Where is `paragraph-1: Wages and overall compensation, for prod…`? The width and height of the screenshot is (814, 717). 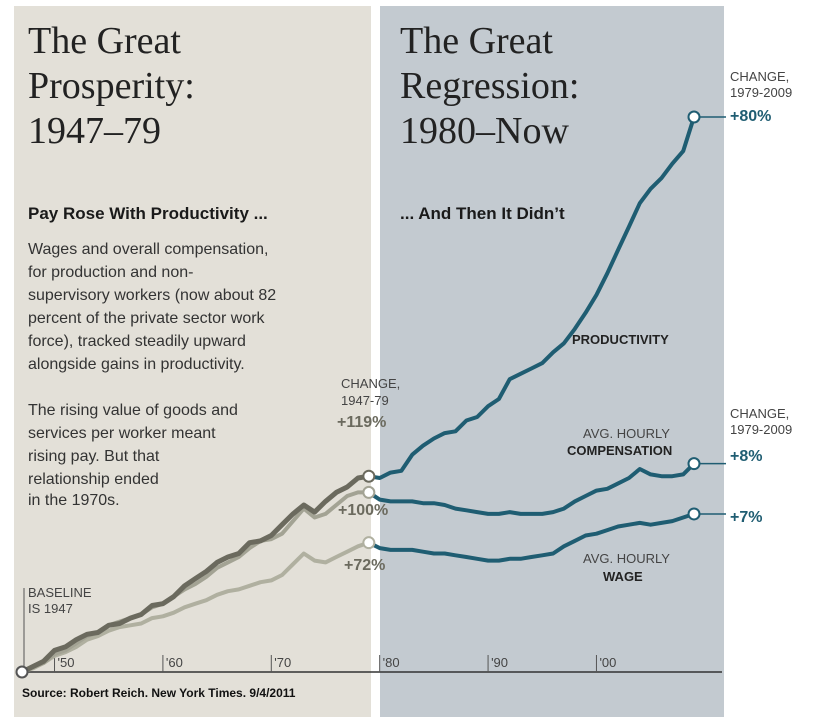 paragraph-1: Wages and overall compensation, for prod… is located at coordinates (152, 307).